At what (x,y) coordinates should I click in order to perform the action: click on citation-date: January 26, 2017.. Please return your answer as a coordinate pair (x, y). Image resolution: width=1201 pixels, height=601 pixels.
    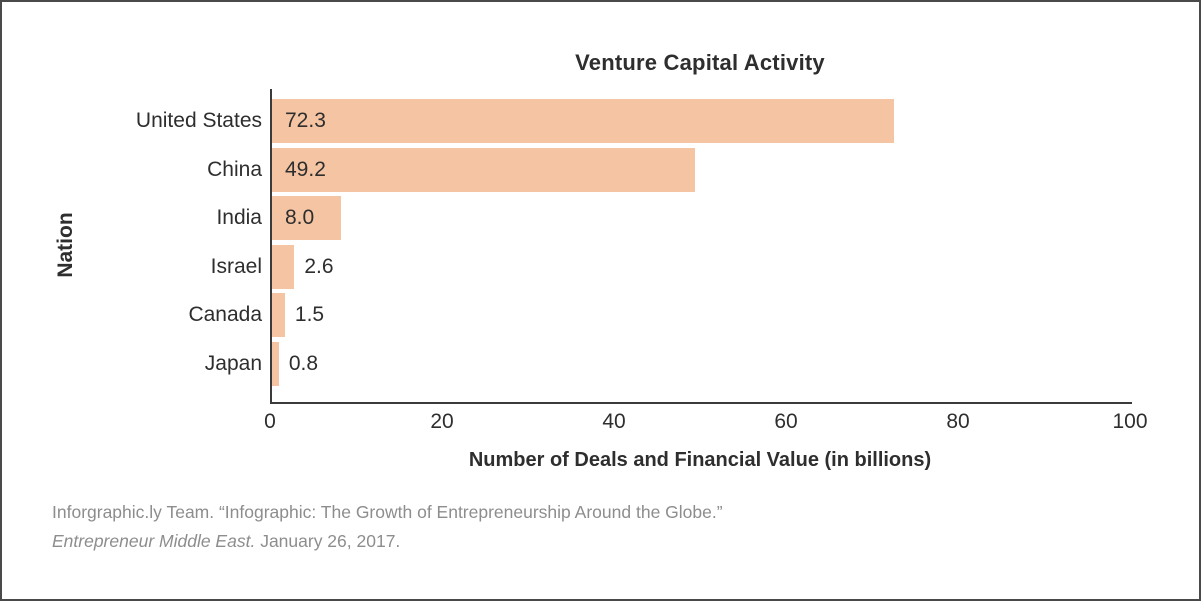
    Looking at the image, I should click on (330, 541).